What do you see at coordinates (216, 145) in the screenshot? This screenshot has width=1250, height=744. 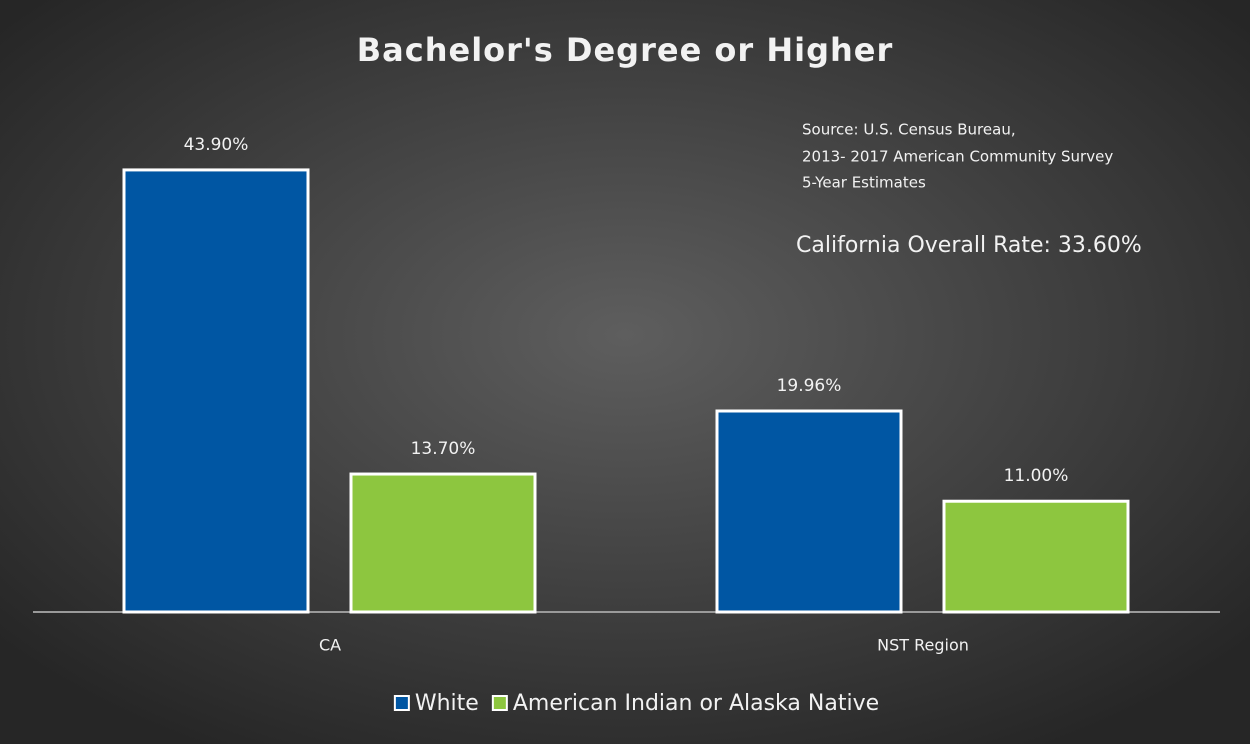 I see `data-label: 43.90%` at bounding box center [216, 145].